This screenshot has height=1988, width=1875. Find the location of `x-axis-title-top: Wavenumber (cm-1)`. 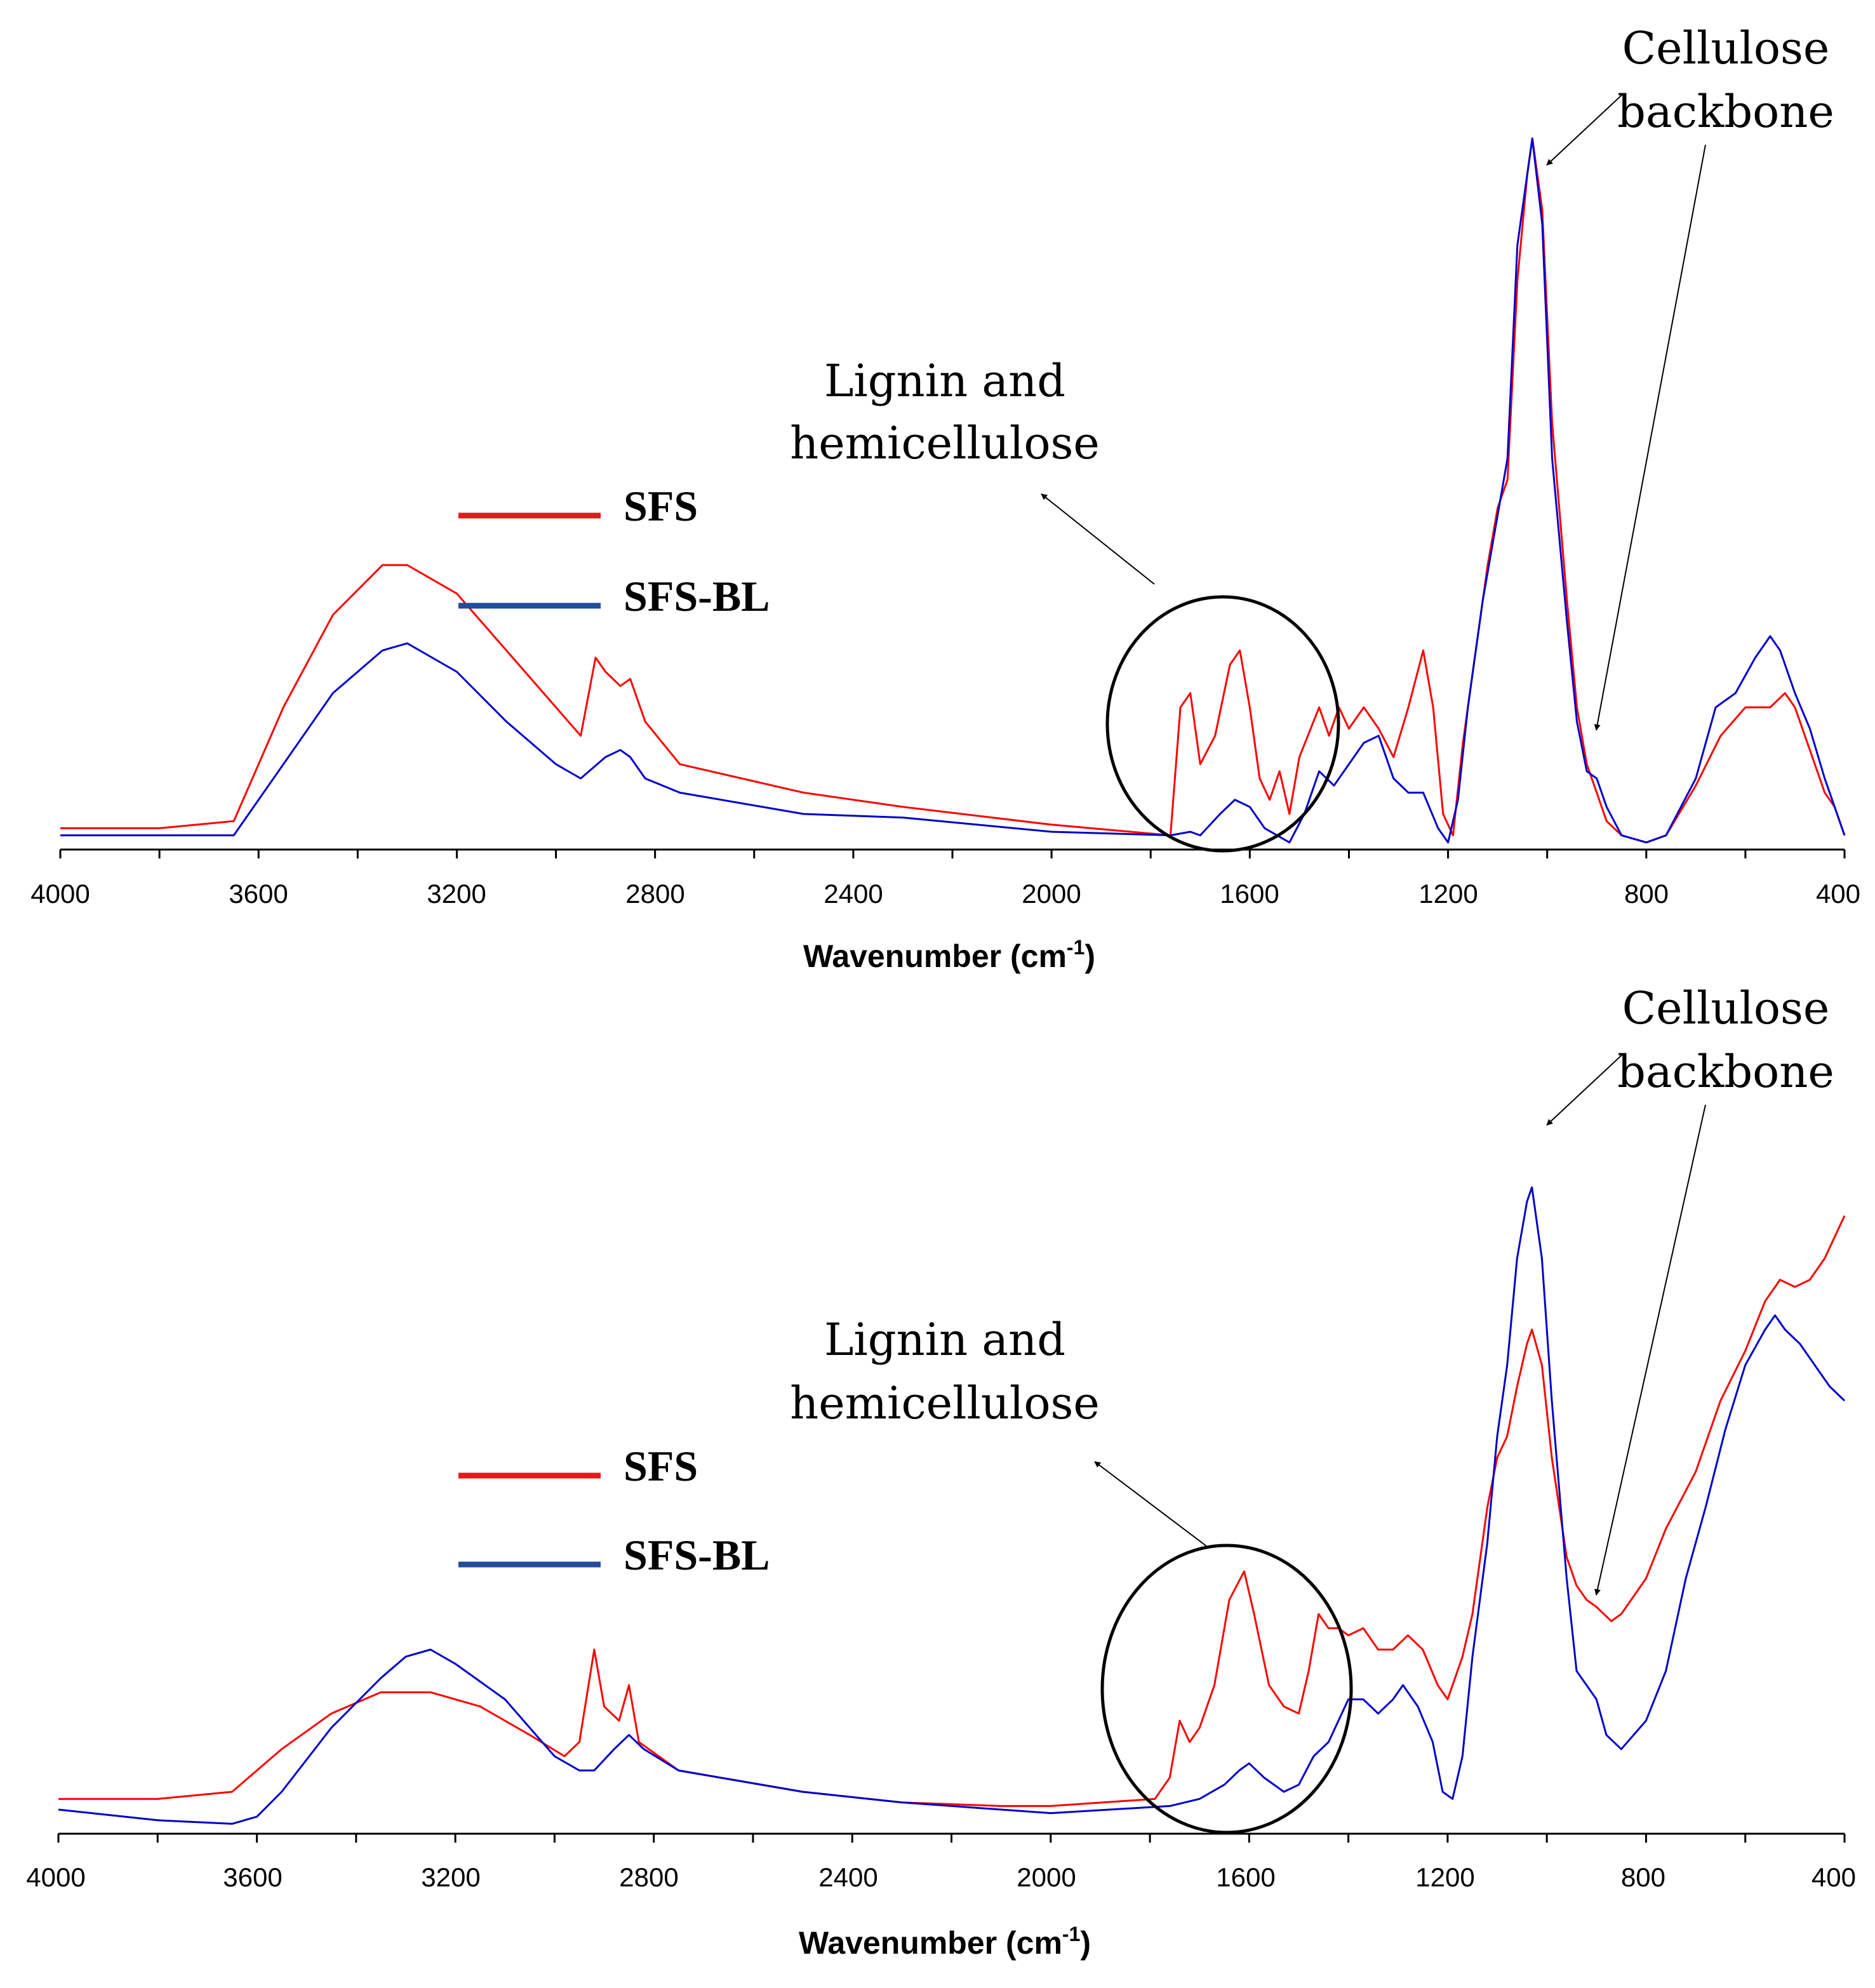

x-axis-title-top: Wavenumber (cm-1) is located at coordinates (949, 955).